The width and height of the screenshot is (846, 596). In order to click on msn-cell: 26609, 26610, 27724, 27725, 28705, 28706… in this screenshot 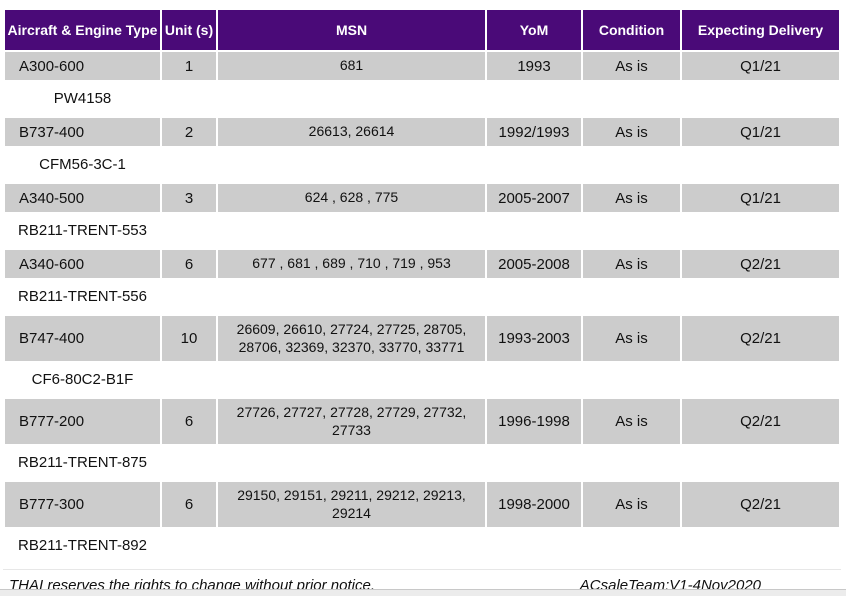, I will do `click(351, 338)`.